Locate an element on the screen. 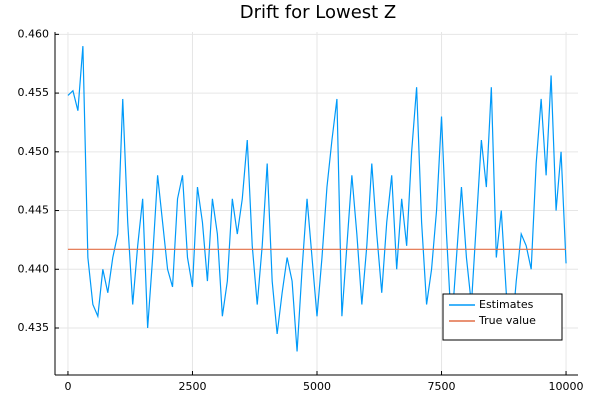 The image size is (600, 404). y-tick-label: 0.445 is located at coordinates (34, 210).